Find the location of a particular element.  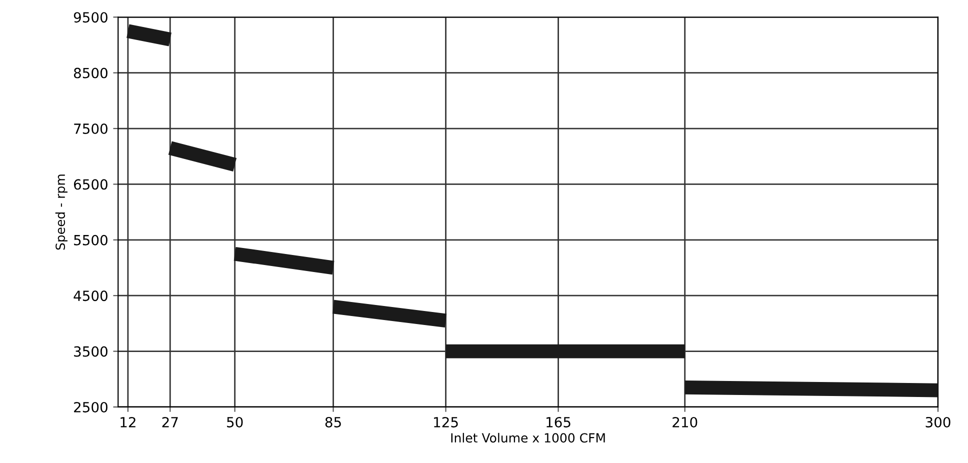

x-tick-label: 27 is located at coordinates (170, 422).